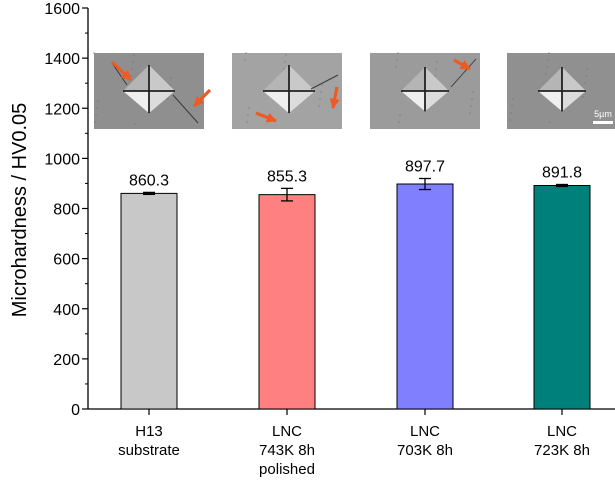 The height and width of the screenshot is (484, 615). What do you see at coordinates (149, 180) in the screenshot?
I see `data-label: 860.3` at bounding box center [149, 180].